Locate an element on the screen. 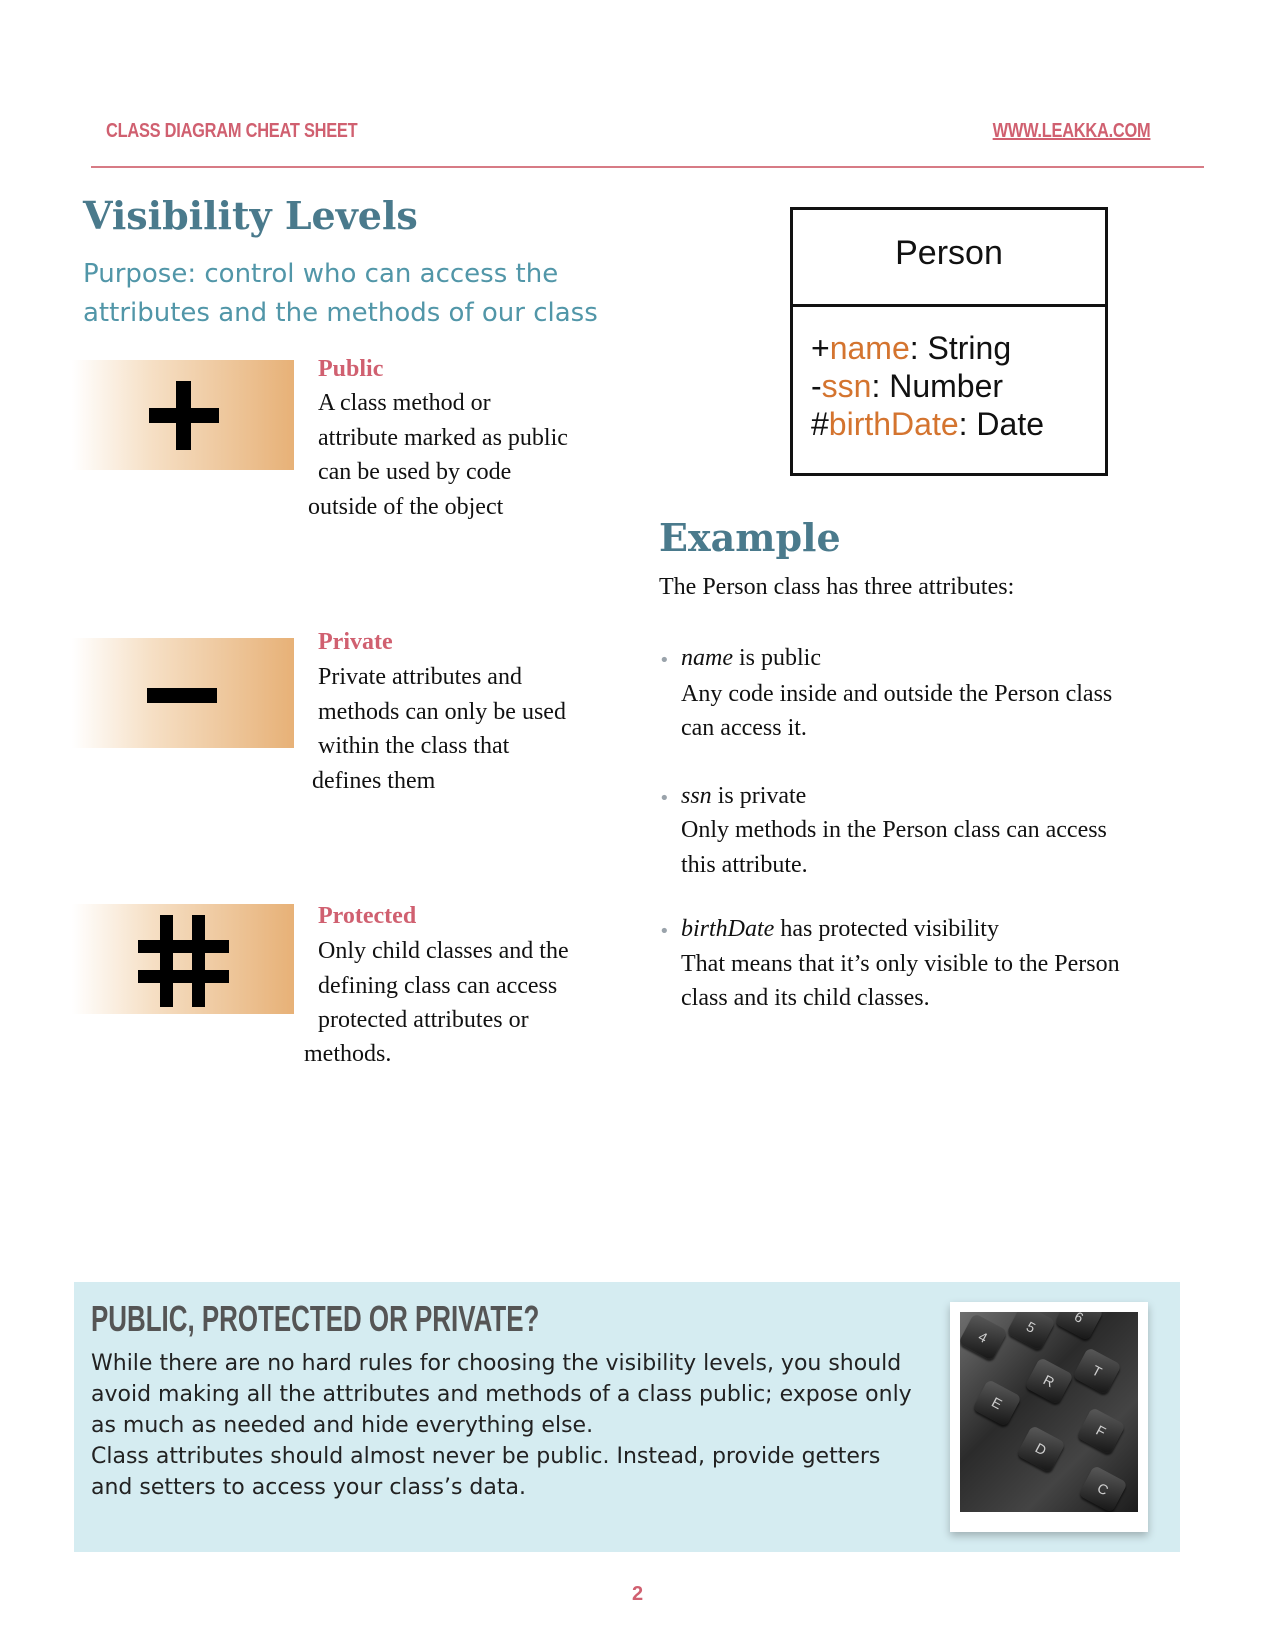  hash-icon is located at coordinates (183, 961).